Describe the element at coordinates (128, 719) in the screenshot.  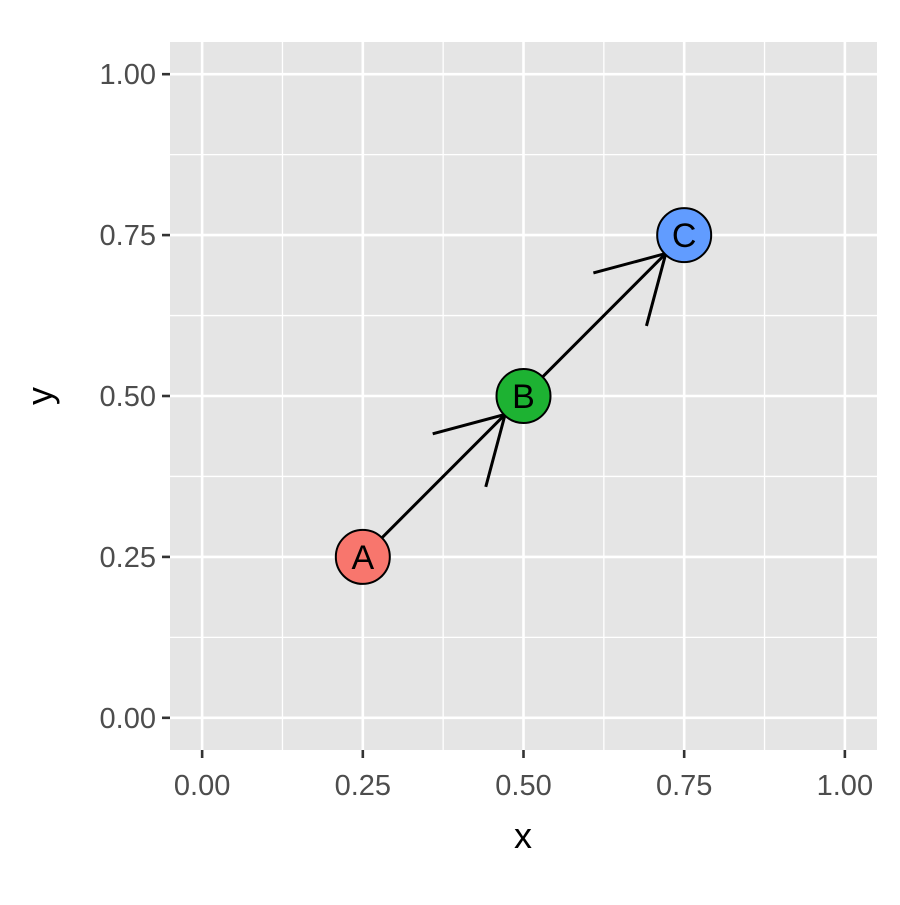
I see `y-tick-label: 0.00` at that location.